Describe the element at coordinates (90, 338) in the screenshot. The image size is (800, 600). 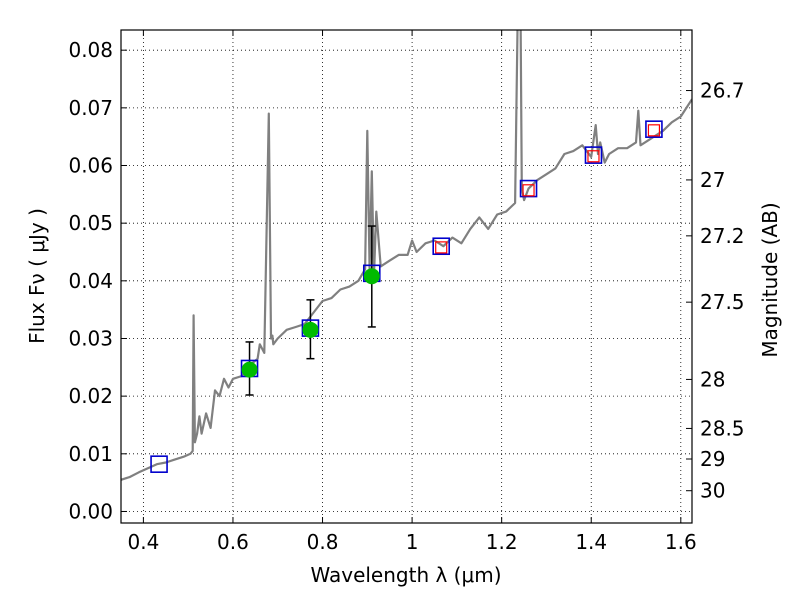
I see `y-tick-label: 0.03` at that location.